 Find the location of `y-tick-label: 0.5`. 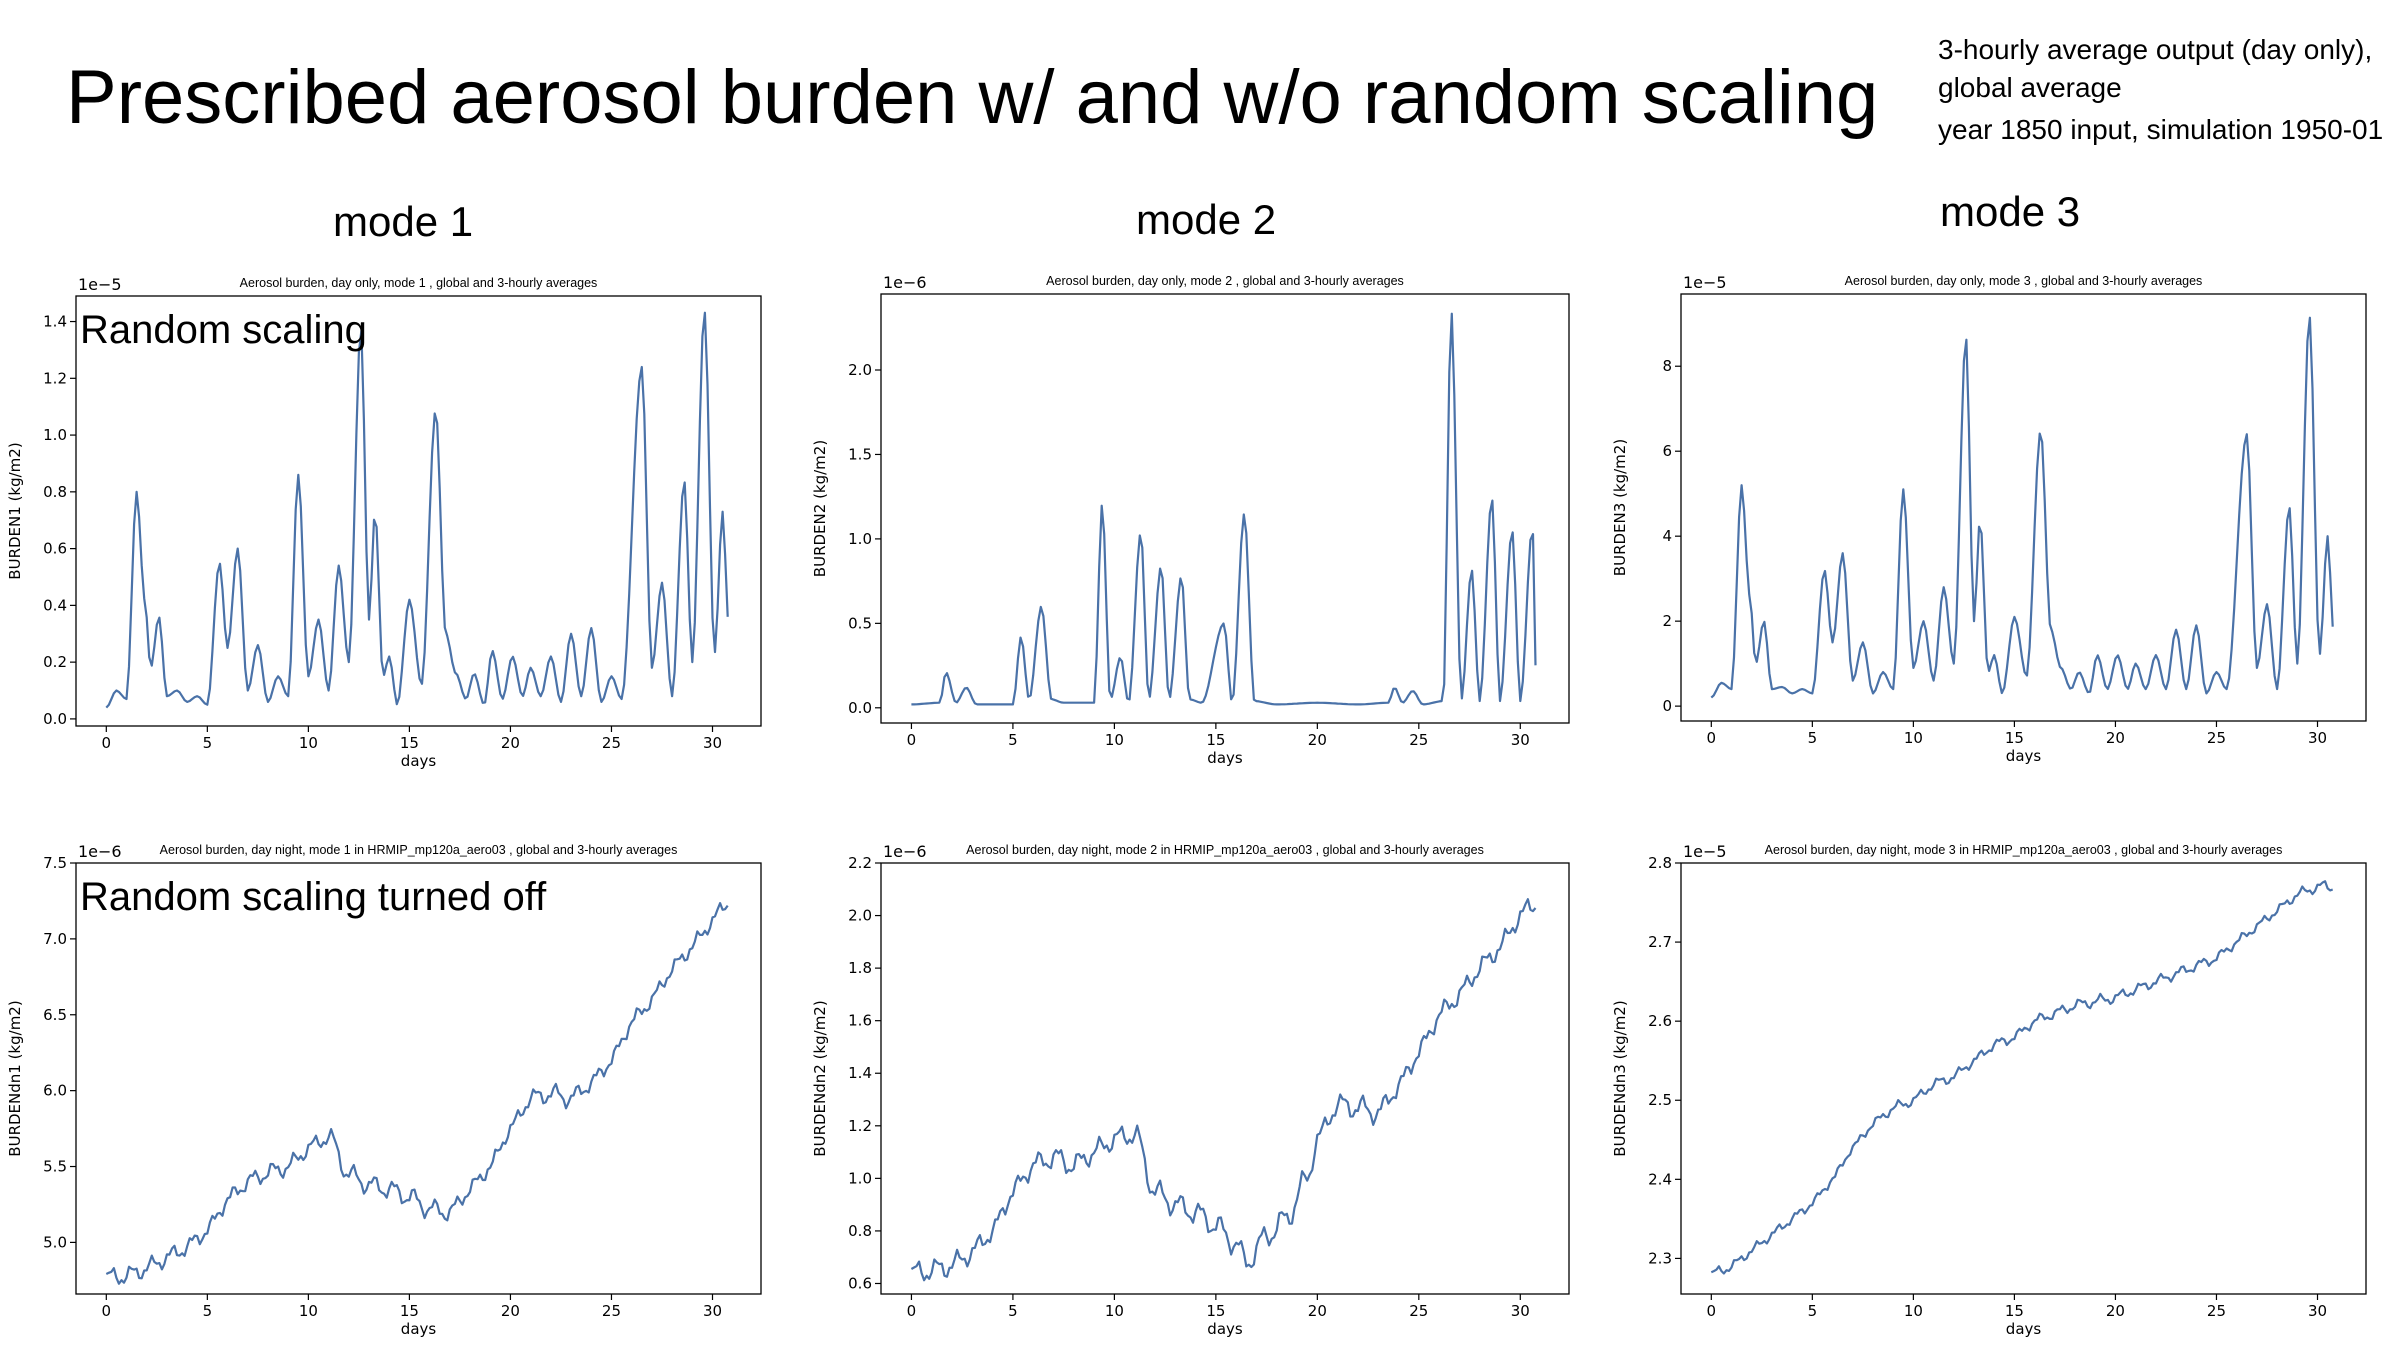

y-tick-label: 0.5 is located at coordinates (860, 623).